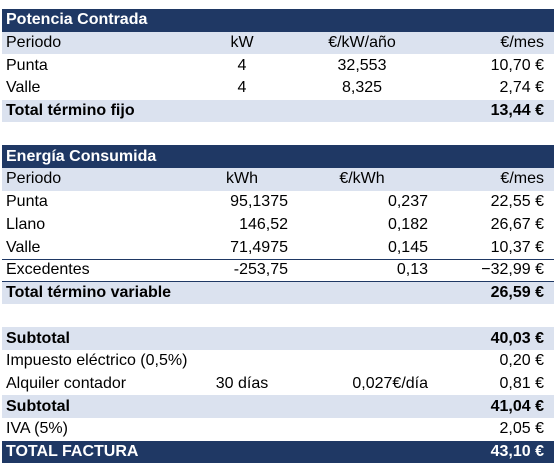  Describe the element at coordinates (517, 224) in the screenshot. I see `cell-amount: 26,67 €` at that location.